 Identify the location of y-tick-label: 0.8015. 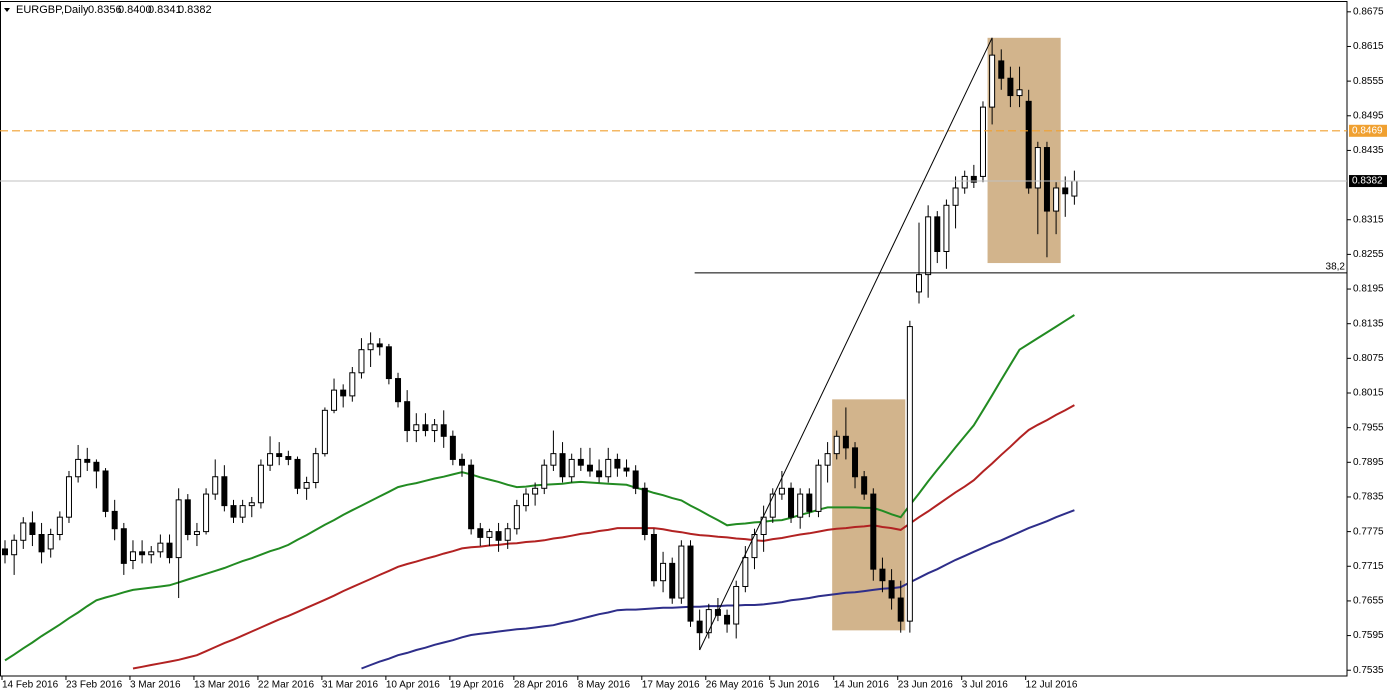
(1368, 393).